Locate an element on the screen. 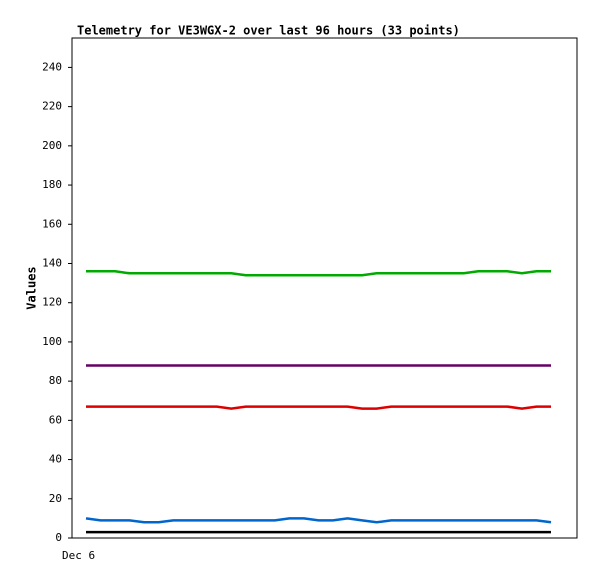 This screenshot has width=597, height=579. y-tick-label: 240 is located at coordinates (52, 66).